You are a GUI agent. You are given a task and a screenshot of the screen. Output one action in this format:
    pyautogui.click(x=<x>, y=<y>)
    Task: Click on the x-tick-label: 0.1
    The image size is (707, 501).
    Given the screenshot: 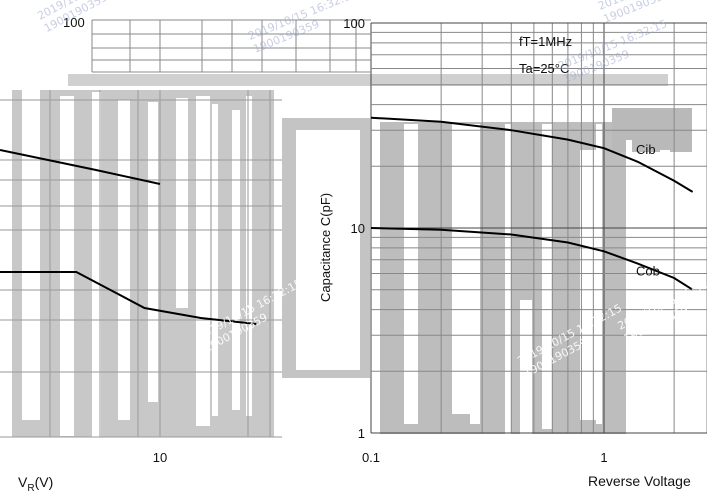 What is the action you would take?
    pyautogui.click(x=371, y=457)
    